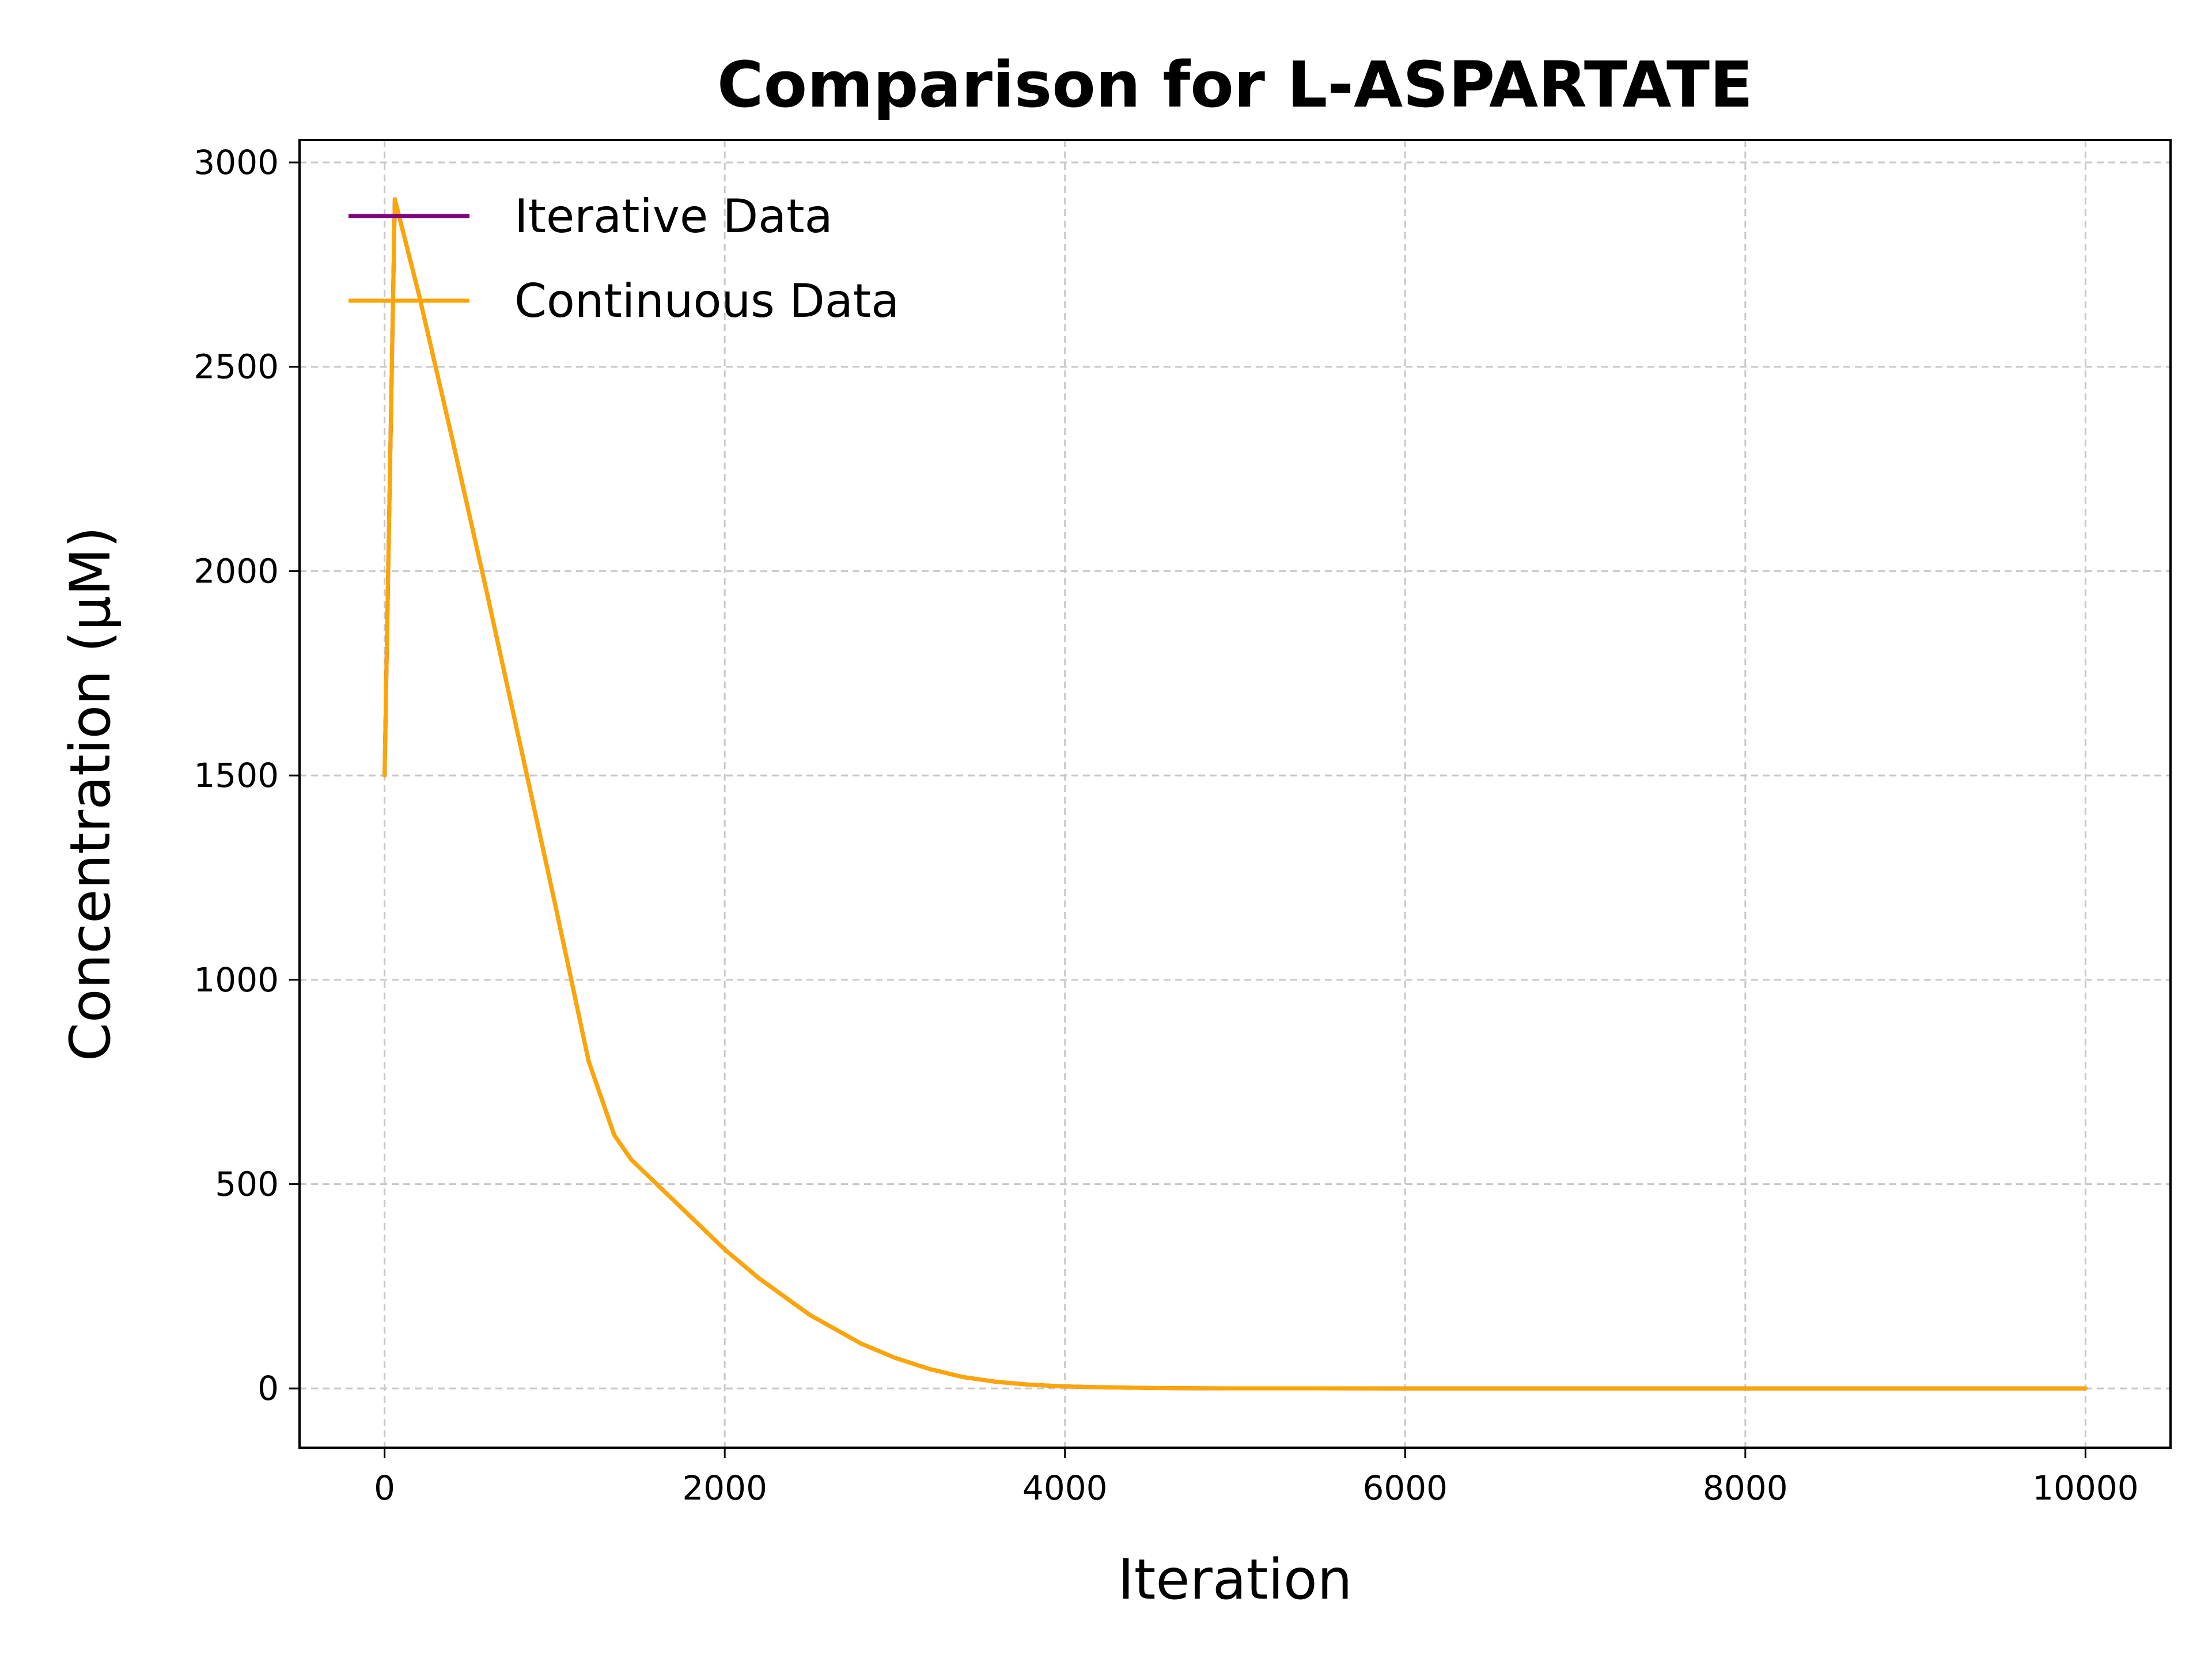 This screenshot has width=2212, height=1662. Describe the element at coordinates (236, 163) in the screenshot. I see `y-tick-label: 3000` at that location.